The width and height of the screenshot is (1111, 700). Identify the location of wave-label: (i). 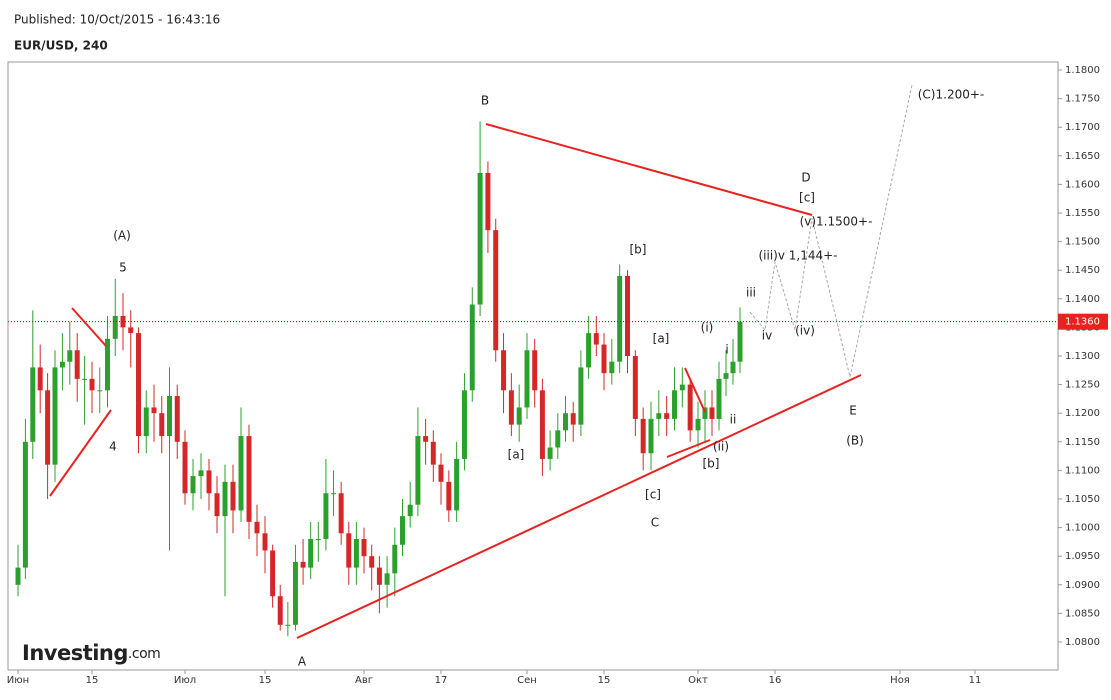
(707, 328).